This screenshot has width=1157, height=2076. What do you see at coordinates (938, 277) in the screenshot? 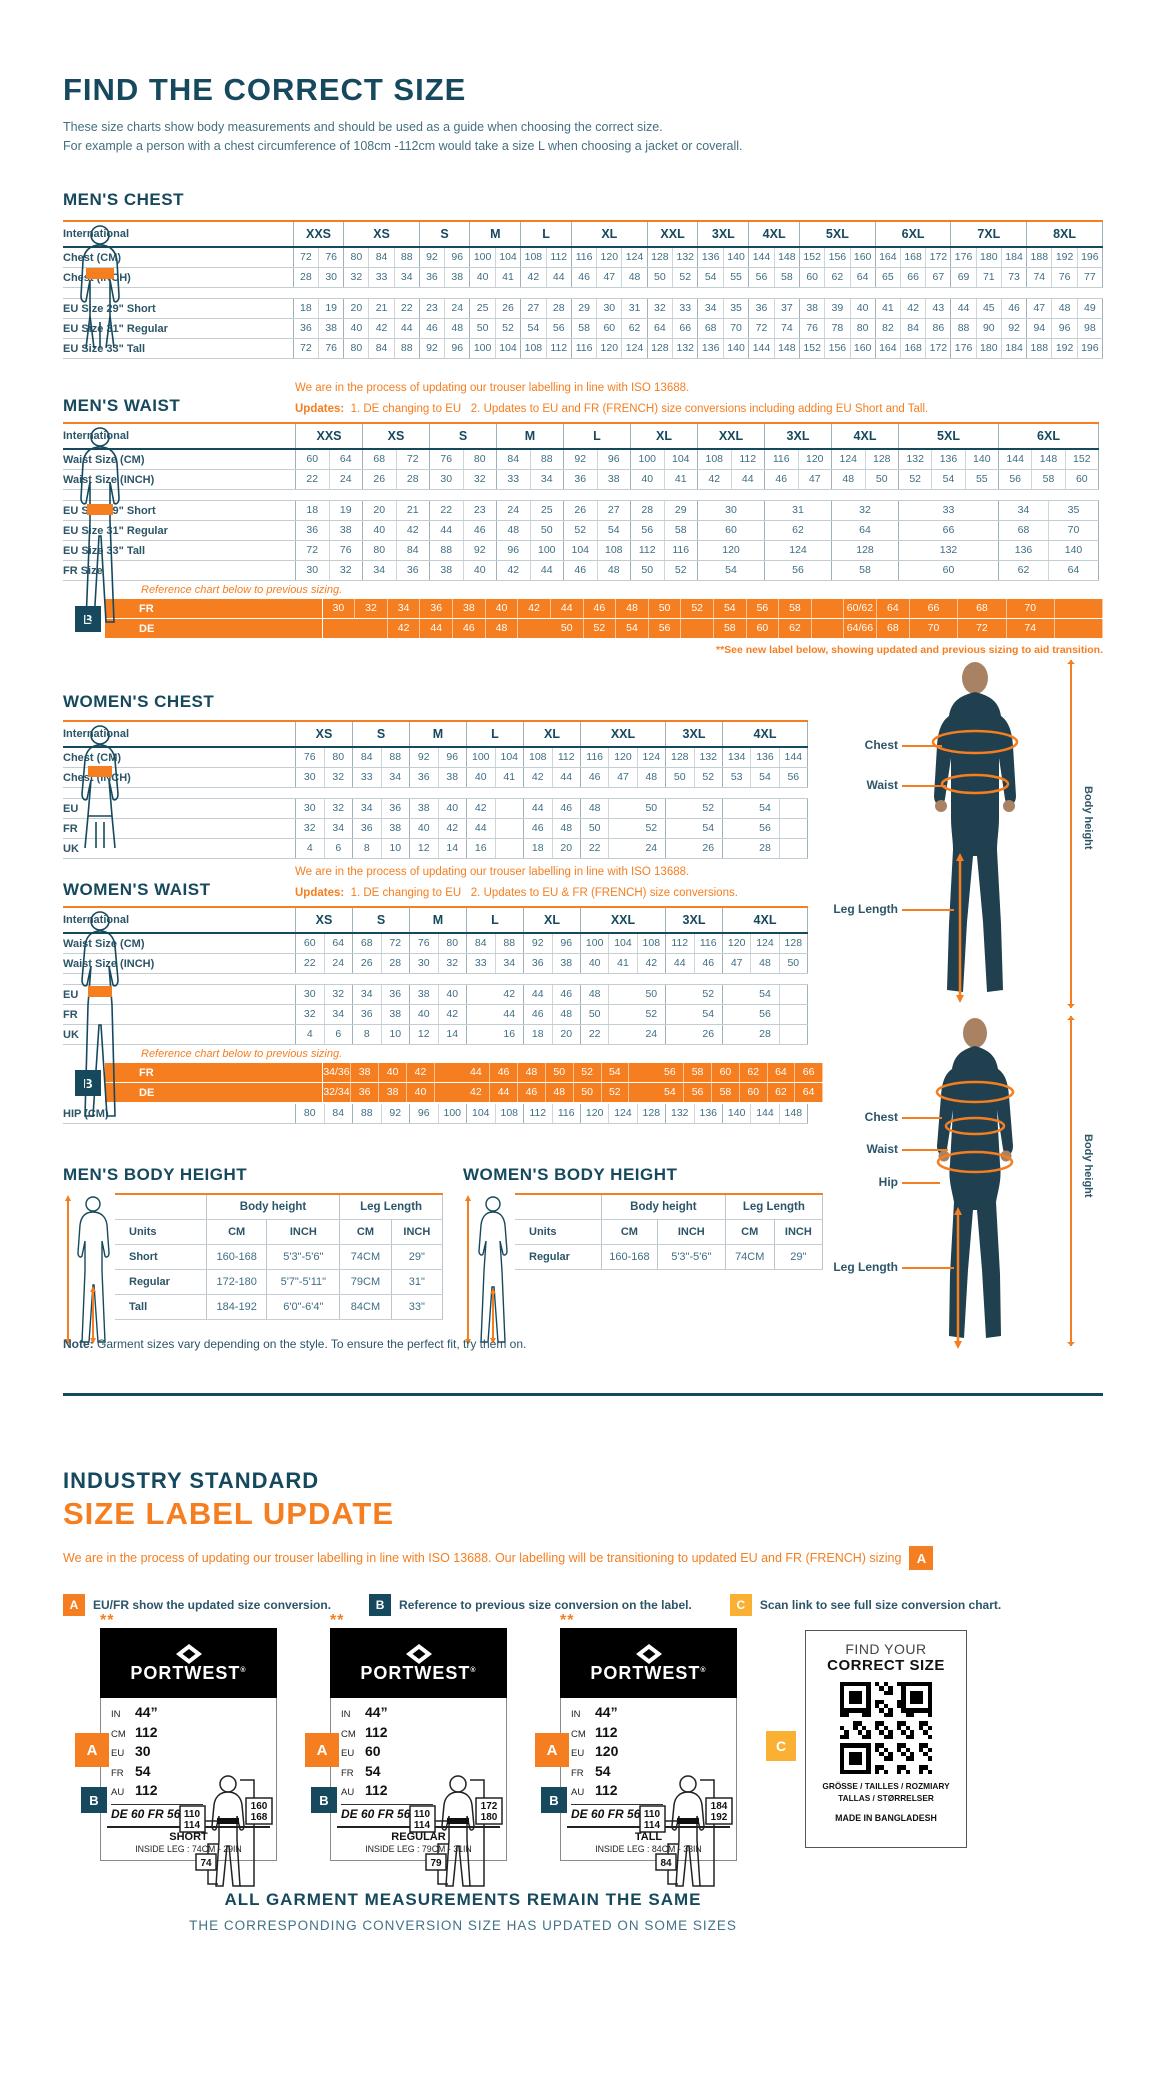
I see `size-value: 67` at bounding box center [938, 277].